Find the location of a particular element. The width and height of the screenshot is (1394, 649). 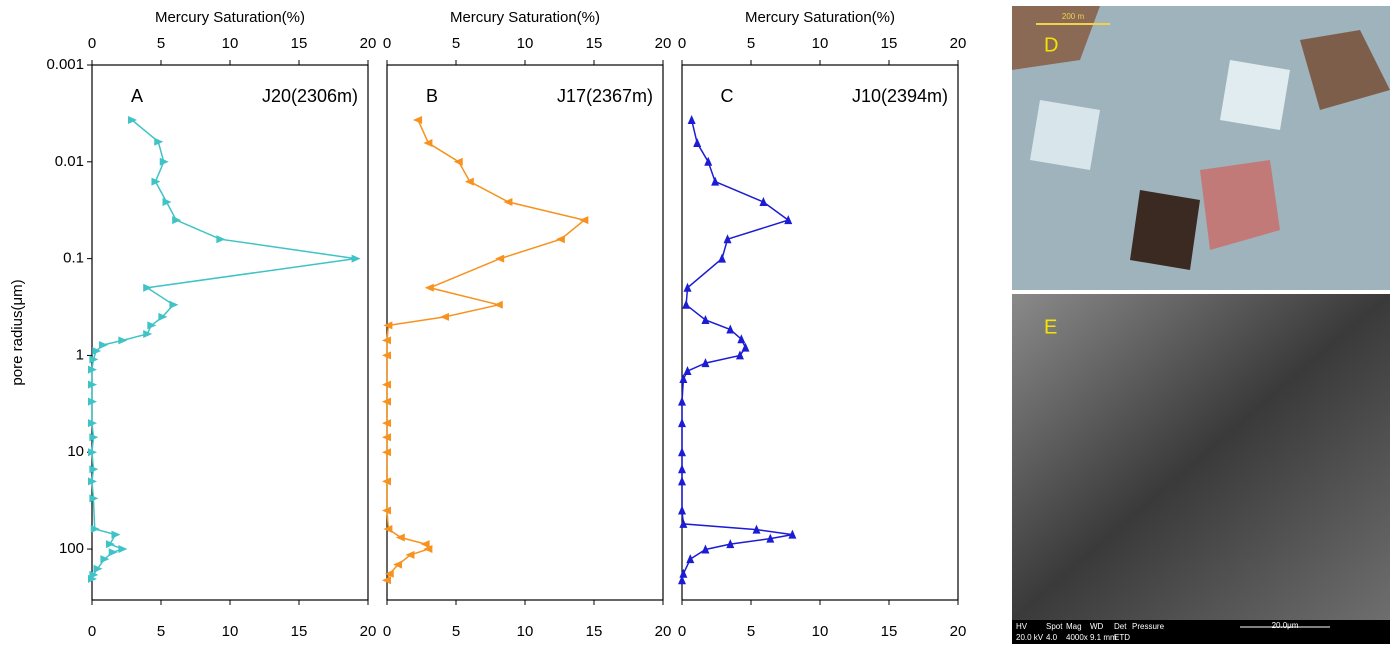

y-tick-label: 10 is located at coordinates (75, 451).